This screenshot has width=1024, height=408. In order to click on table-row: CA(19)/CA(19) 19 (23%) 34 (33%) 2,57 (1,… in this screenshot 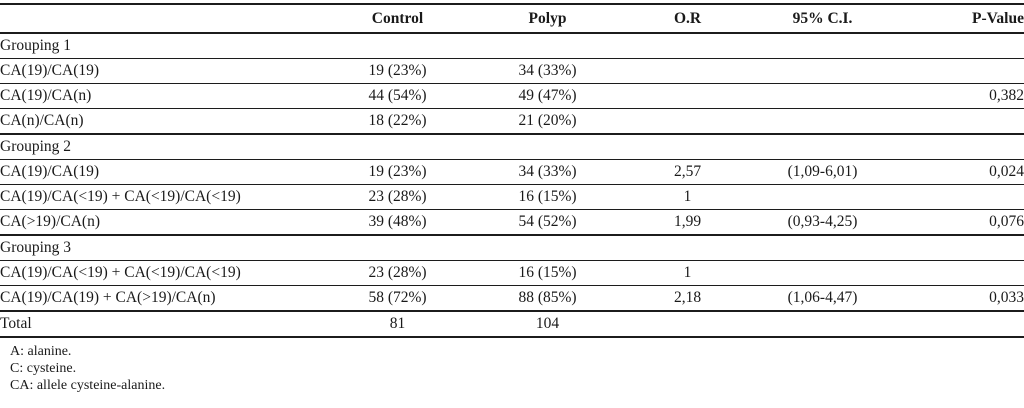, I will do `click(512, 172)`.